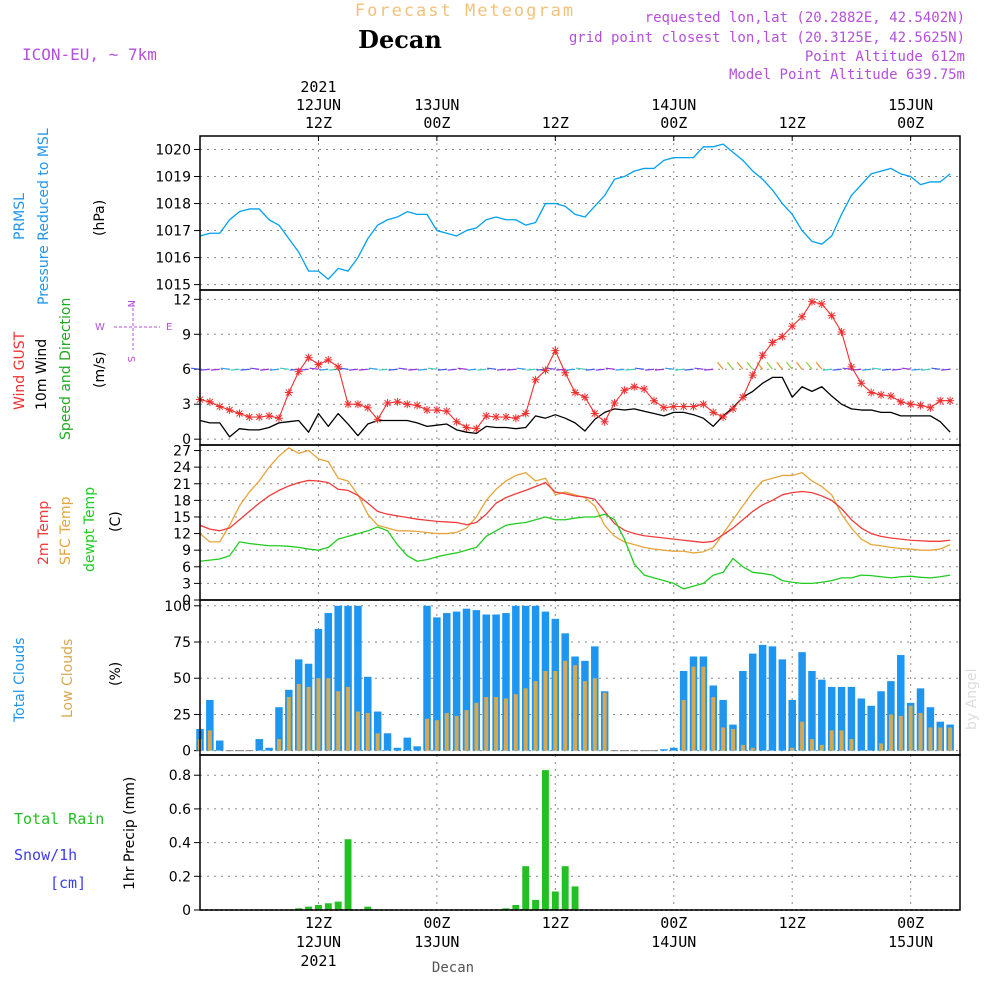 Image resolution: width=1000 pixels, height=1005 pixels. What do you see at coordinates (68, 883) in the screenshot?
I see `legend-snow-unit: [cm]` at bounding box center [68, 883].